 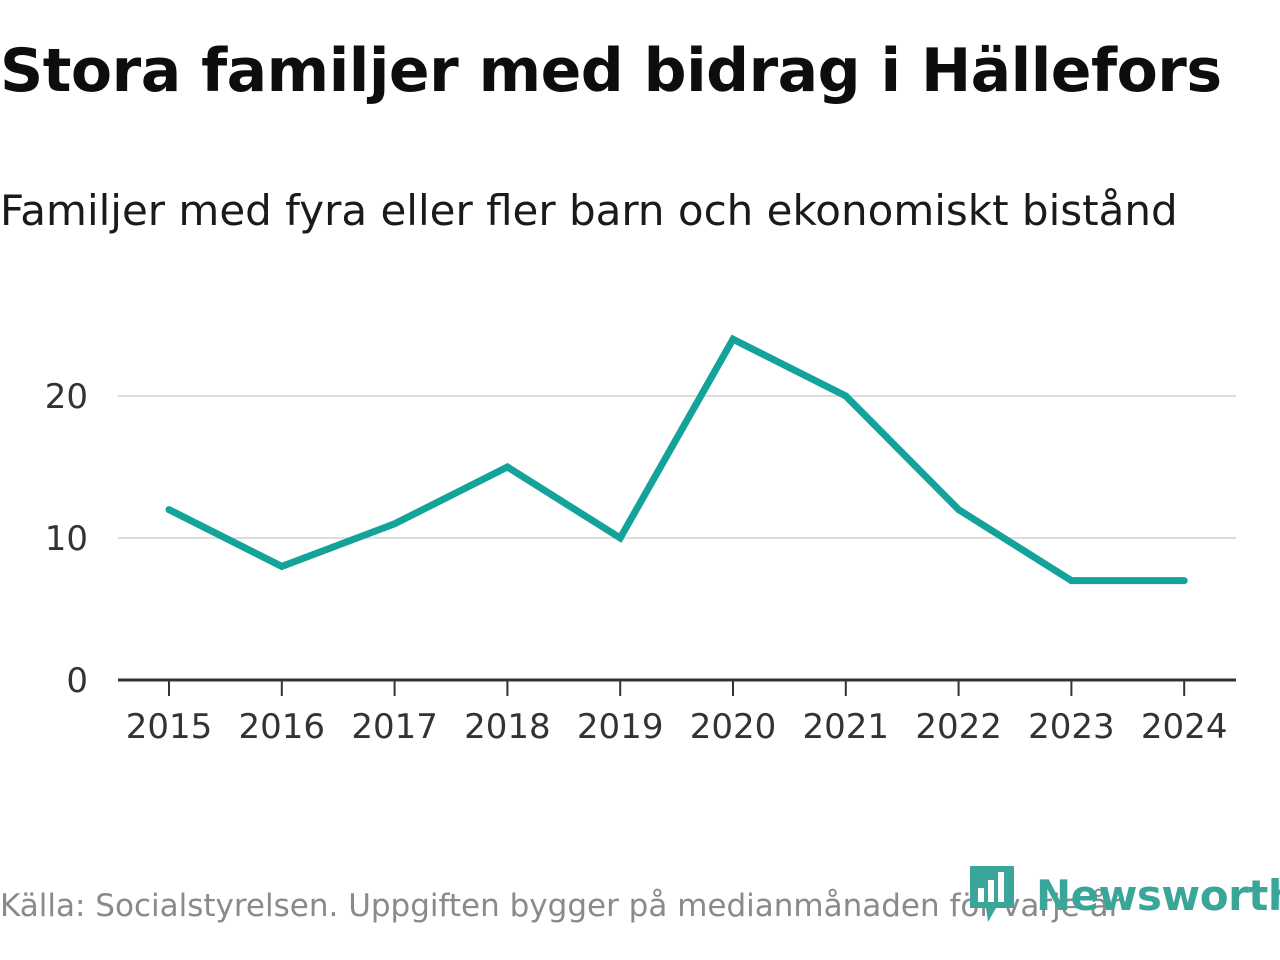 What do you see at coordinates (1071, 727) in the screenshot?
I see `x-tick-label: 2023` at bounding box center [1071, 727].